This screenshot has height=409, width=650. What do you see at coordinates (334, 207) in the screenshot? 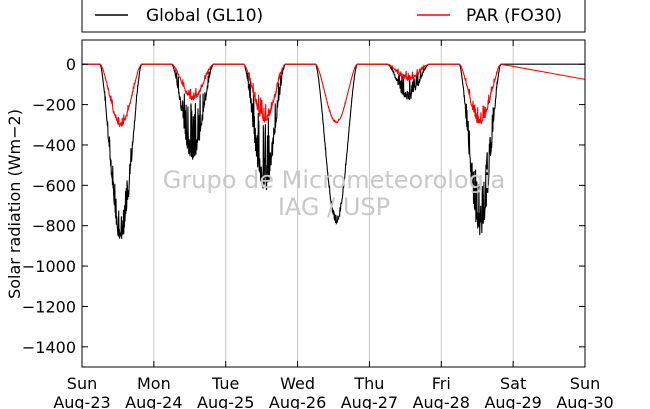
I see `watermark-line-2: IAG / USP` at bounding box center [334, 207].